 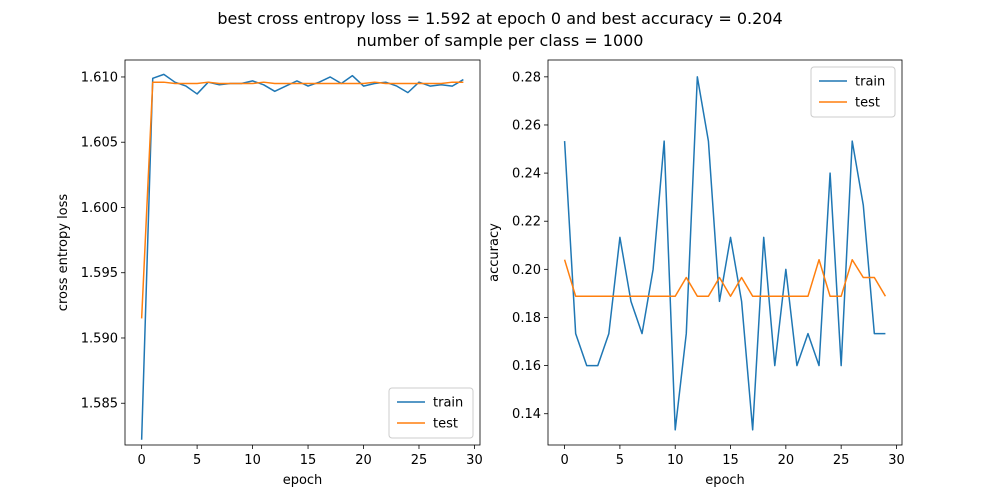 I want to click on series-line-test, so click(x=725, y=278).